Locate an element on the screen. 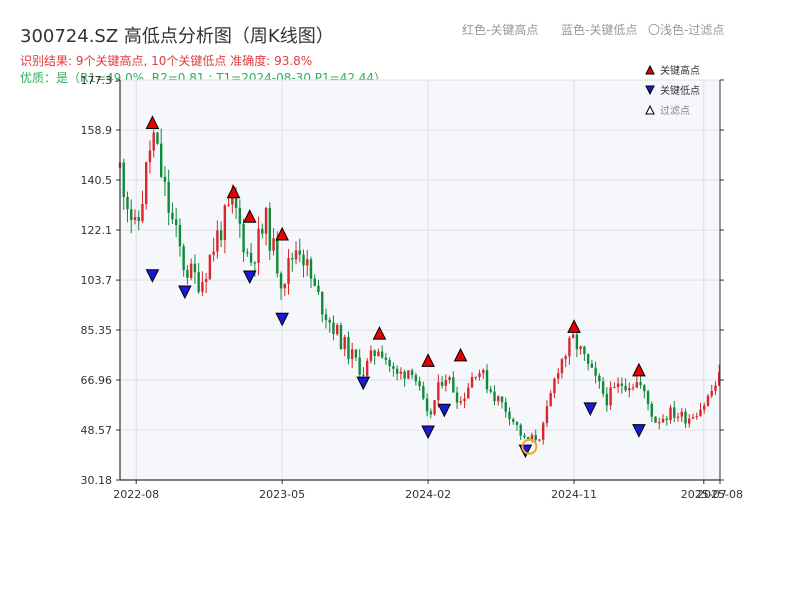 Image resolution: width=800 pixels, height=600 pixels. filtered-point-marker is located at coordinates (529, 446).